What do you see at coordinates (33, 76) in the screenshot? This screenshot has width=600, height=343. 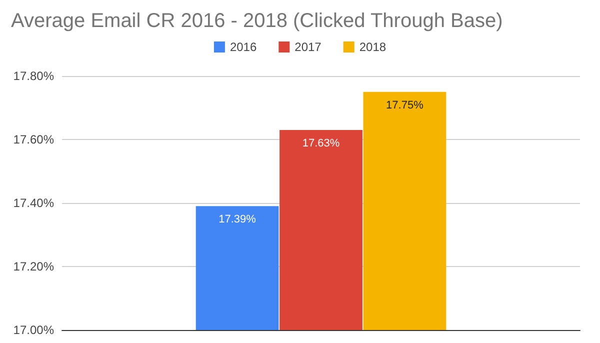 I see `y-tick-label: 17.80%` at bounding box center [33, 76].